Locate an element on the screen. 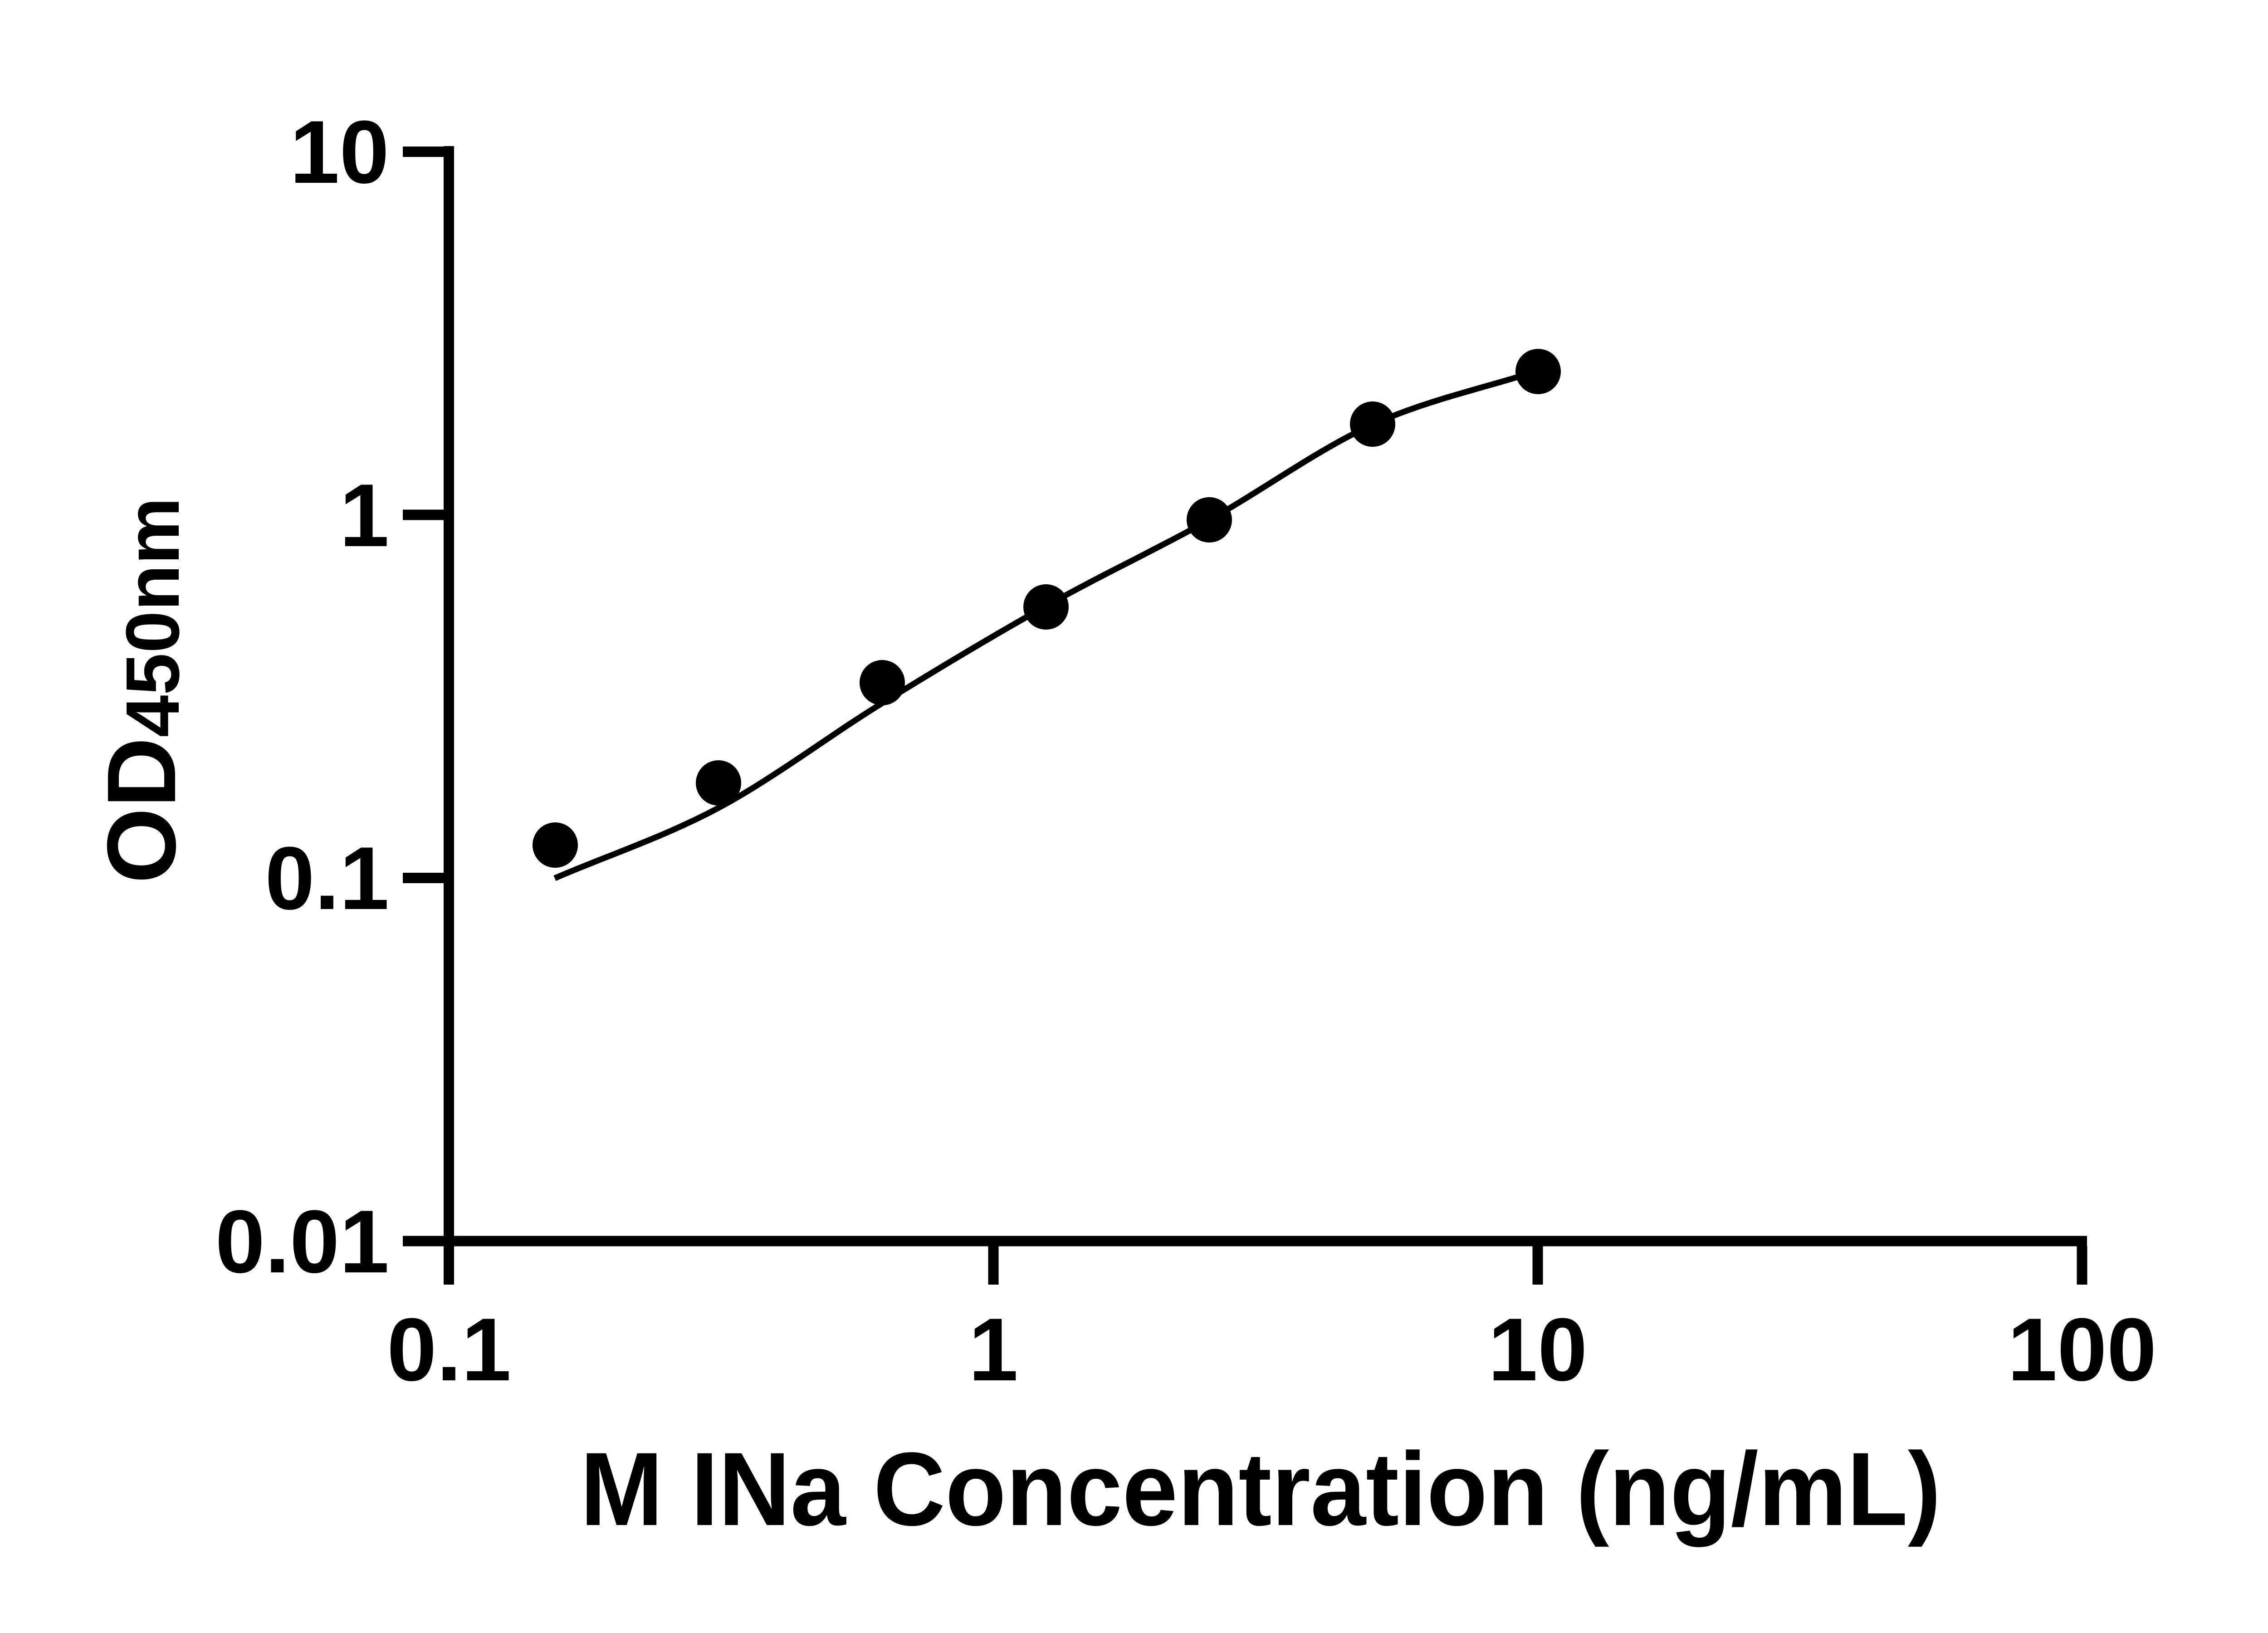 This screenshot has height=1633, width=2268. svg-text: 0.01 is located at coordinates (302, 1241).